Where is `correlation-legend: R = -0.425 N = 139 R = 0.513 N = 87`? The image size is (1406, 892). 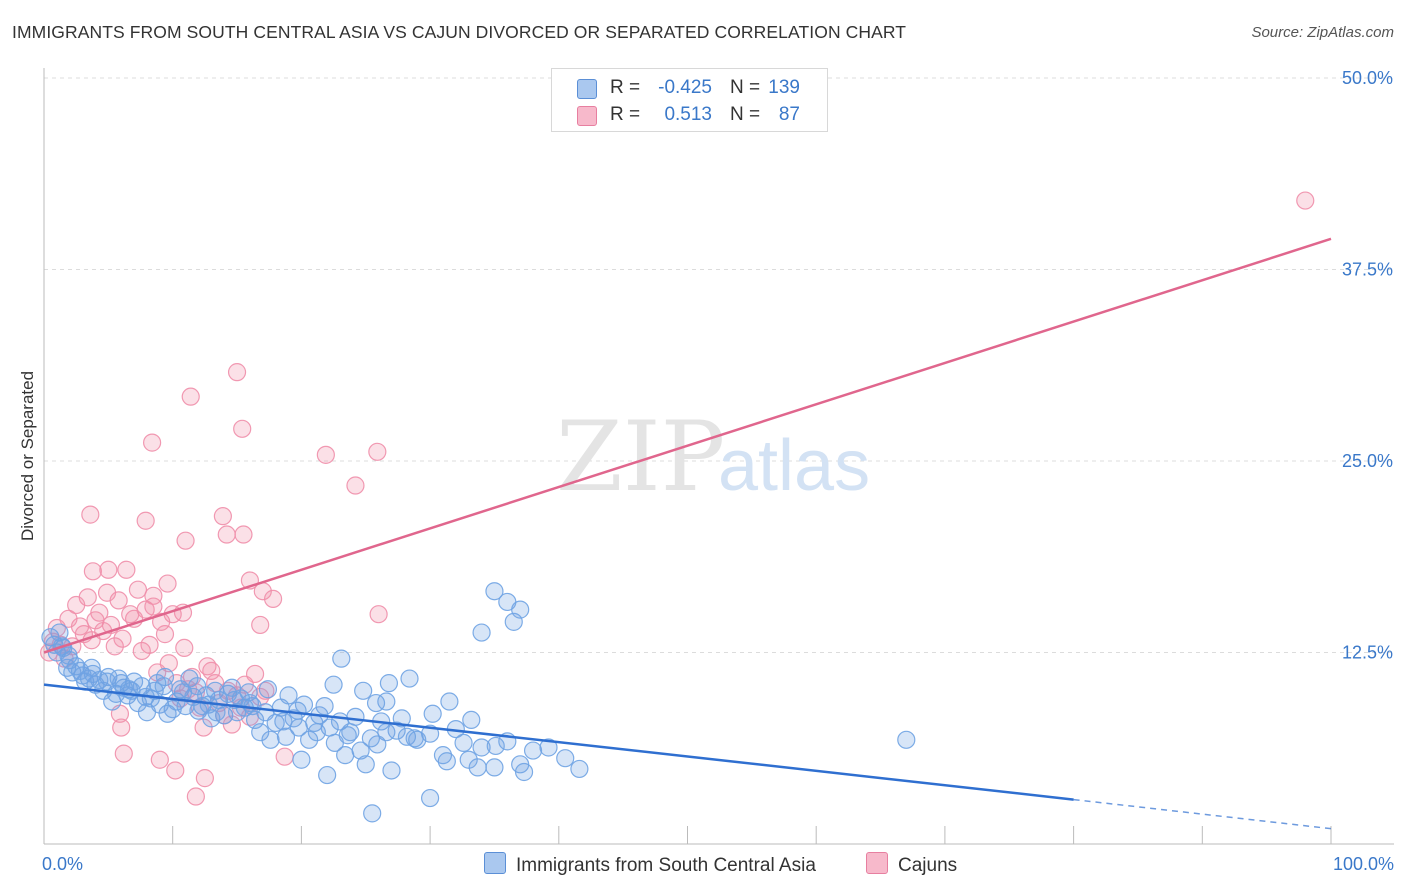 correlation-legend: R = -0.425 N = 139 R = 0.513 N = 87 is located at coordinates (689, 100).